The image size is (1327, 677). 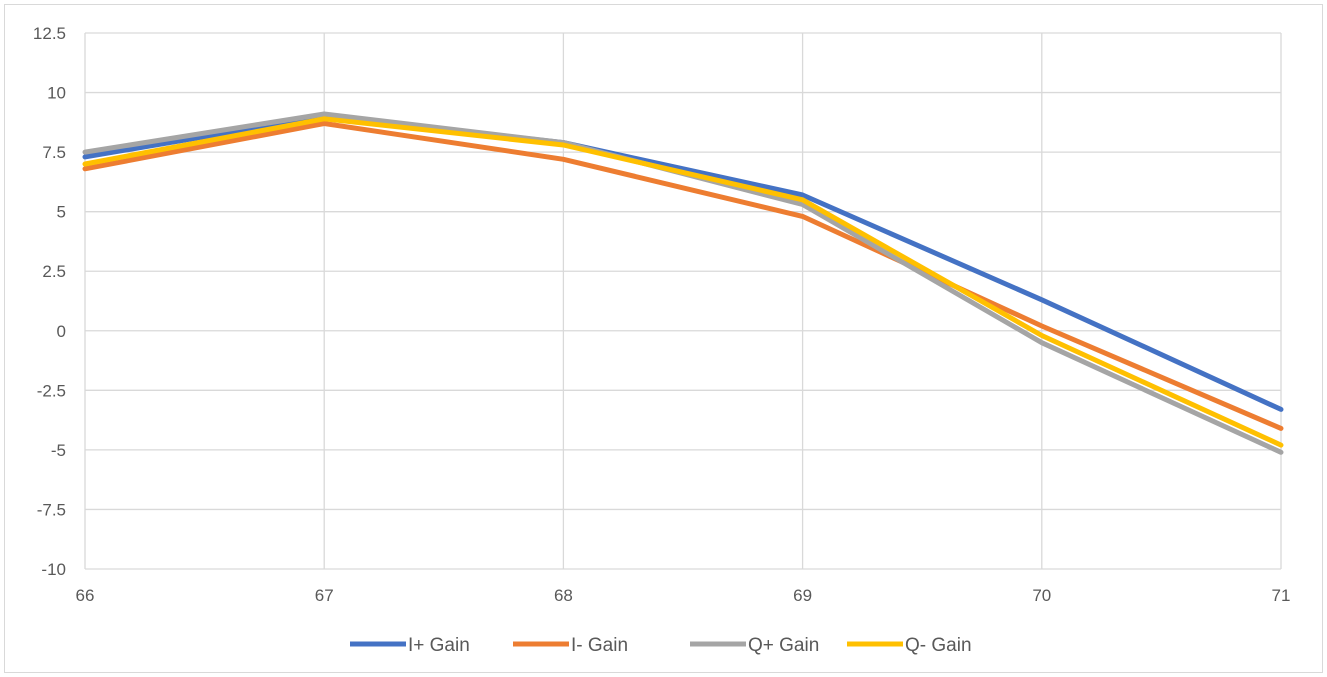 I want to click on y-tick-label: 5, so click(x=61, y=212).